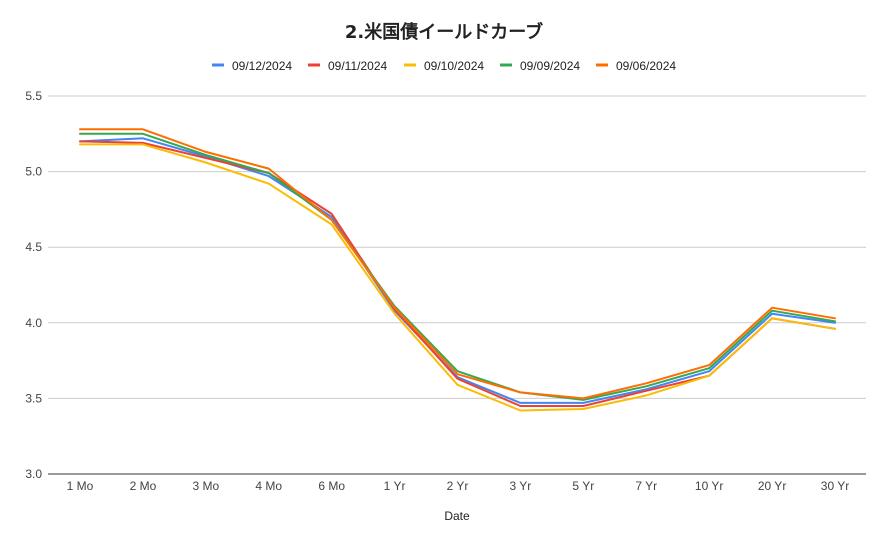 This screenshot has height=544, width=889. Describe the element at coordinates (33, 323) in the screenshot. I see `y-tick-label: 4.0` at that location.